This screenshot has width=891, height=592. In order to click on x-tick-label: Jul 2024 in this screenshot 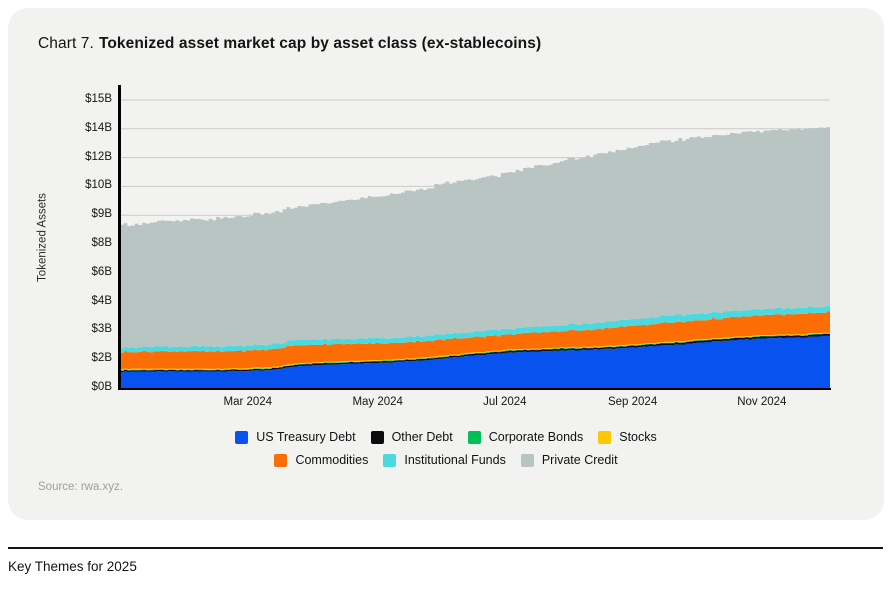, I will do `click(505, 402)`.